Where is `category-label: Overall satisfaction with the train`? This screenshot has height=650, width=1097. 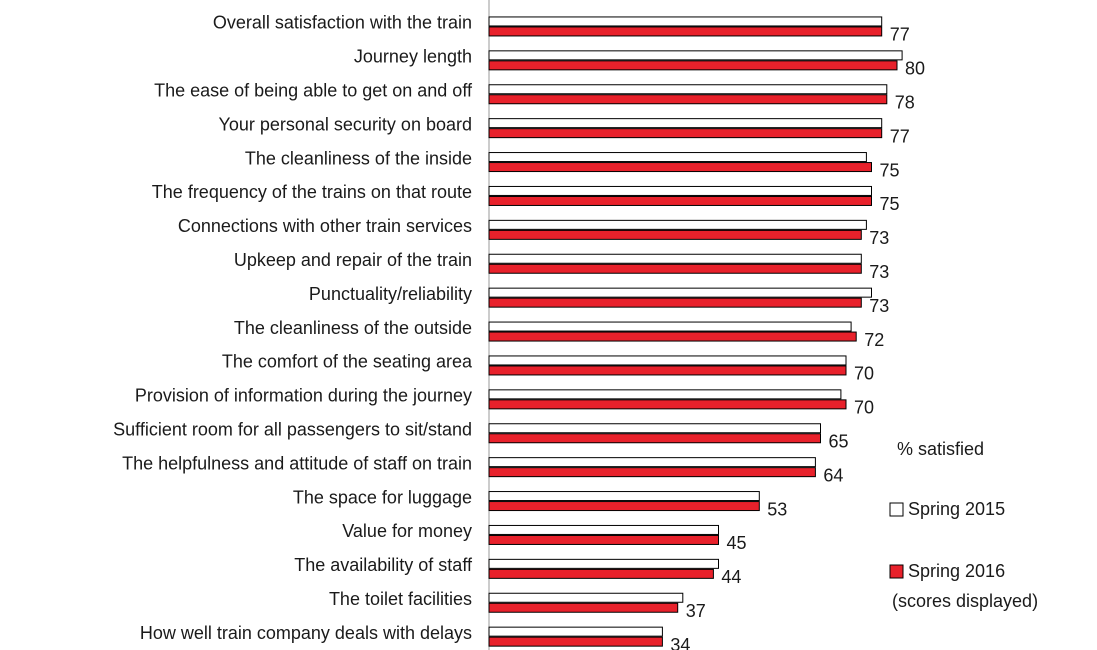 category-label: Overall satisfaction with the train is located at coordinates (342, 23).